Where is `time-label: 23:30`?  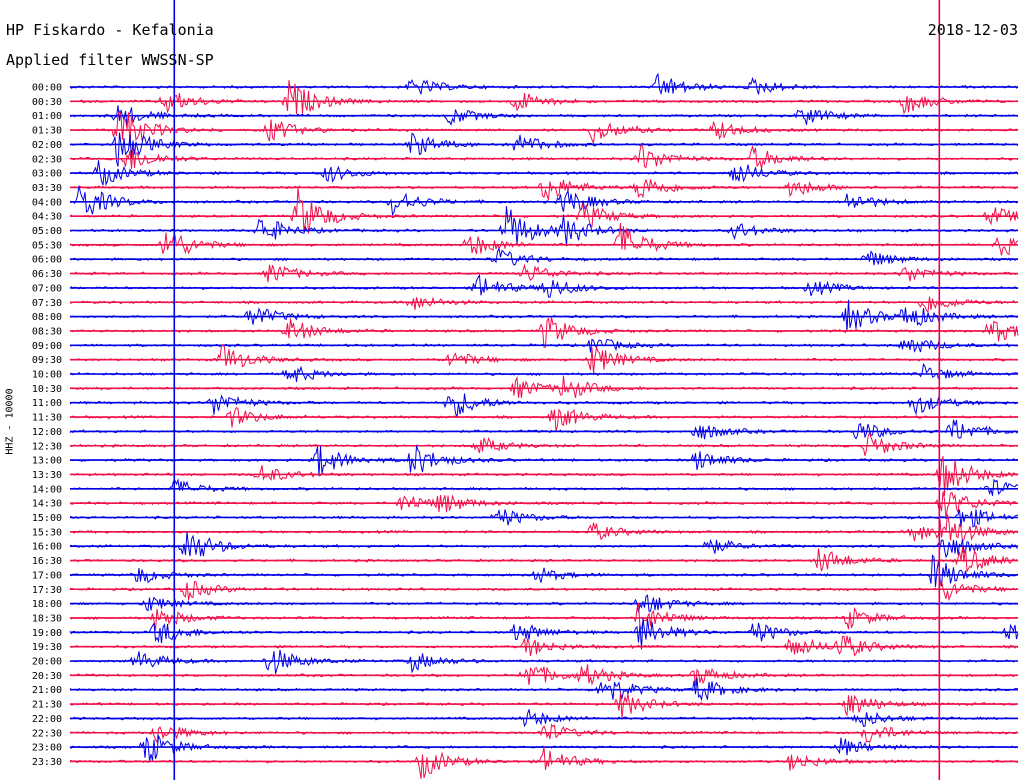
time-label: 23:30 is located at coordinates (47, 762).